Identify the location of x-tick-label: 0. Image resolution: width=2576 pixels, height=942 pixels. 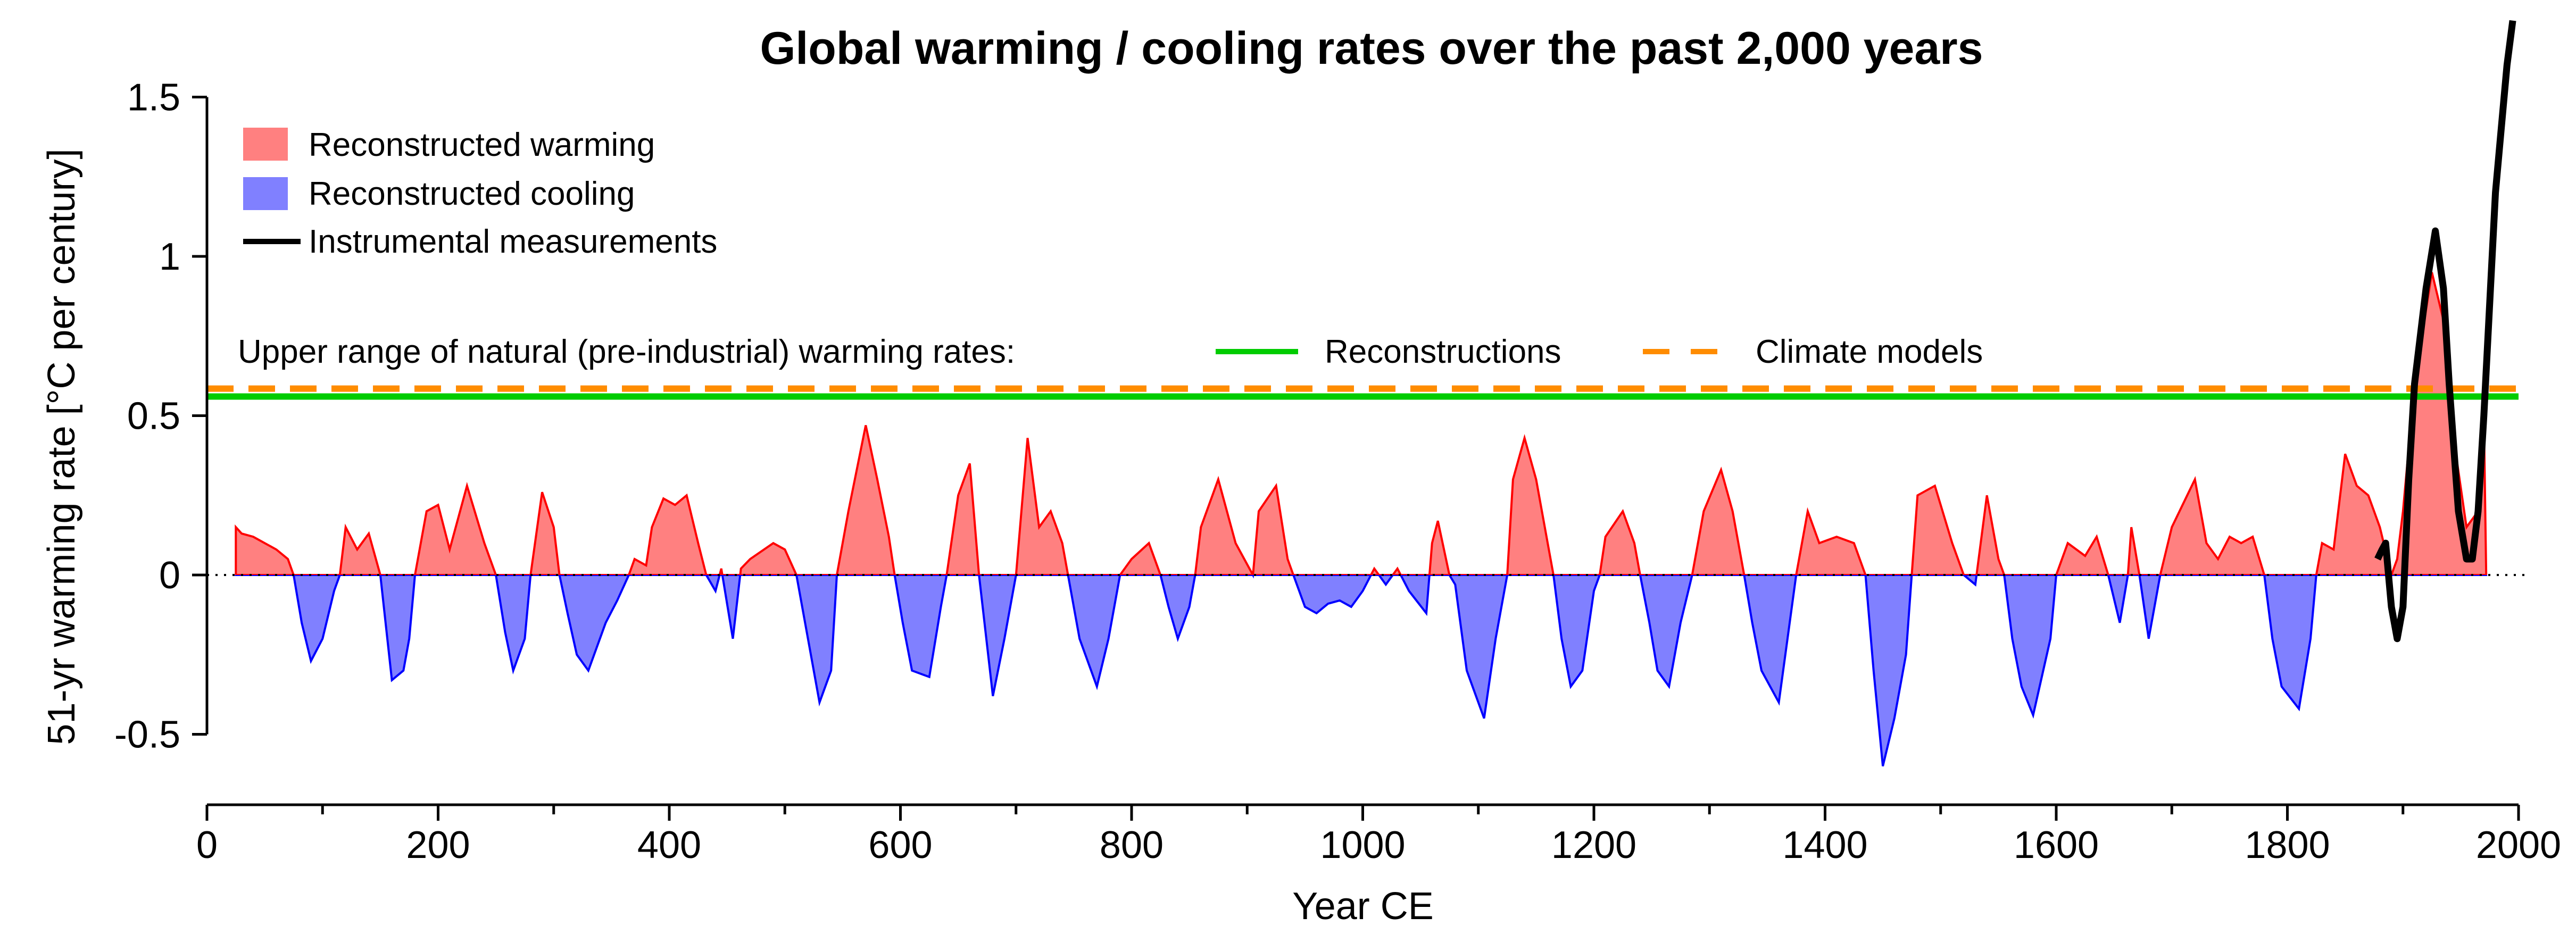
(207, 845).